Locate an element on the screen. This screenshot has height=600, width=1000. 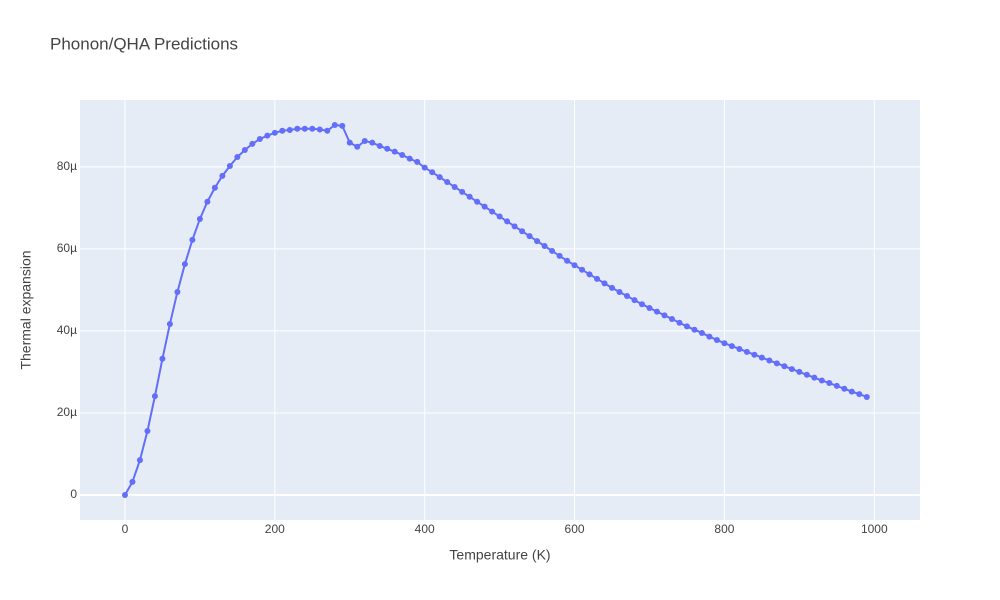
x-axis-title: Temperature (K) is located at coordinates (499, 555).